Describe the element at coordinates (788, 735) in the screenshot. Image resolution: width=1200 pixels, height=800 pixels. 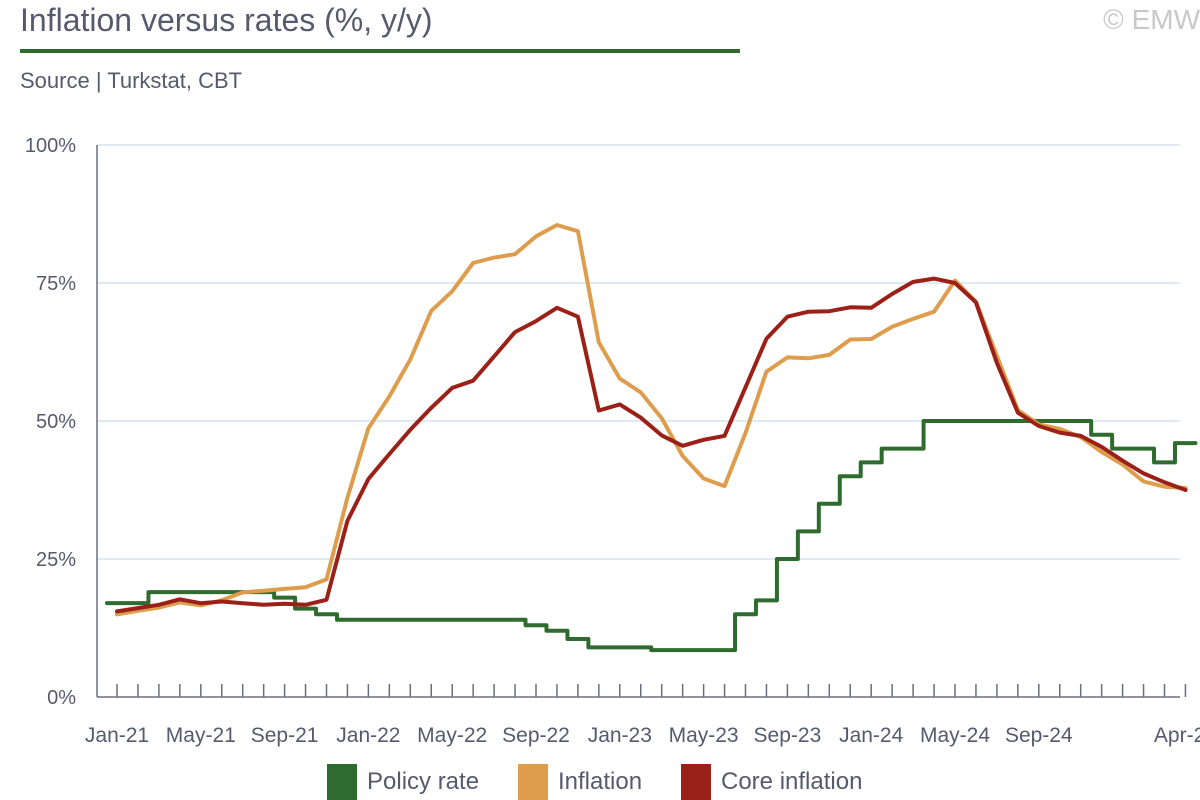
I see `x-tick-label: Sep-23` at that location.